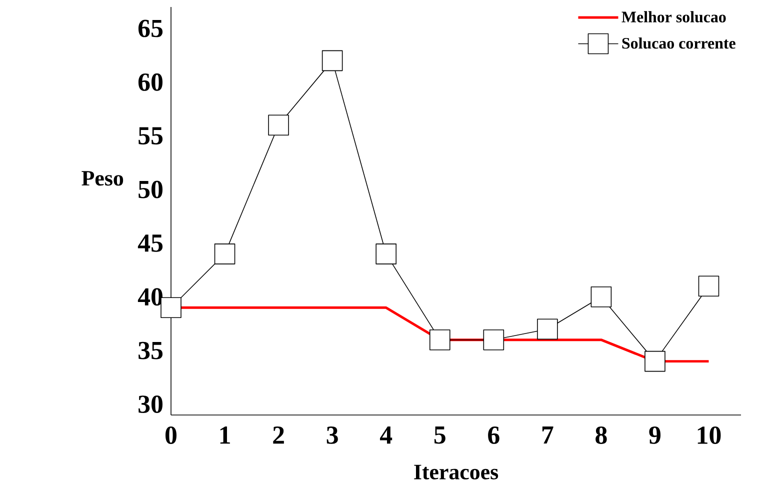  Describe the element at coordinates (150, 82) in the screenshot. I see `y-tick-label: 60` at that location.